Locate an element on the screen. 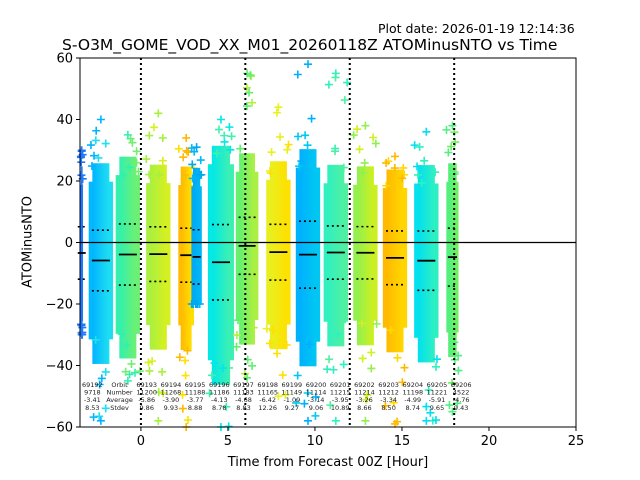  stat-stdev: 9.27 is located at coordinates (292, 408).